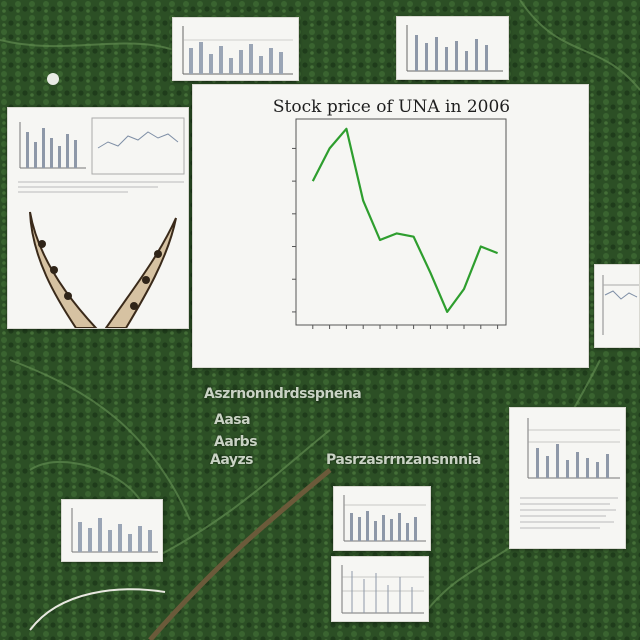  I want to click on caption-line: Aasa, so click(232, 420).